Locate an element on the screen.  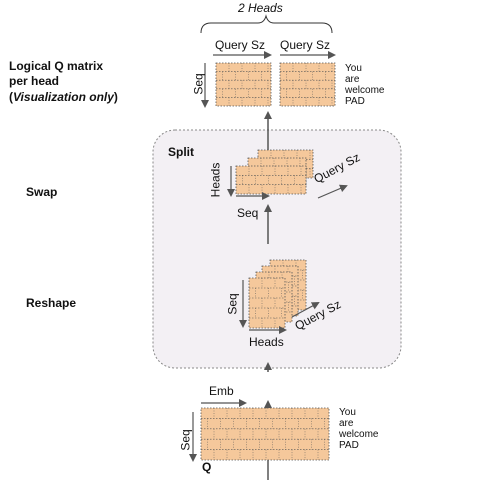
heads-label-swap: Heads is located at coordinates (215, 180).